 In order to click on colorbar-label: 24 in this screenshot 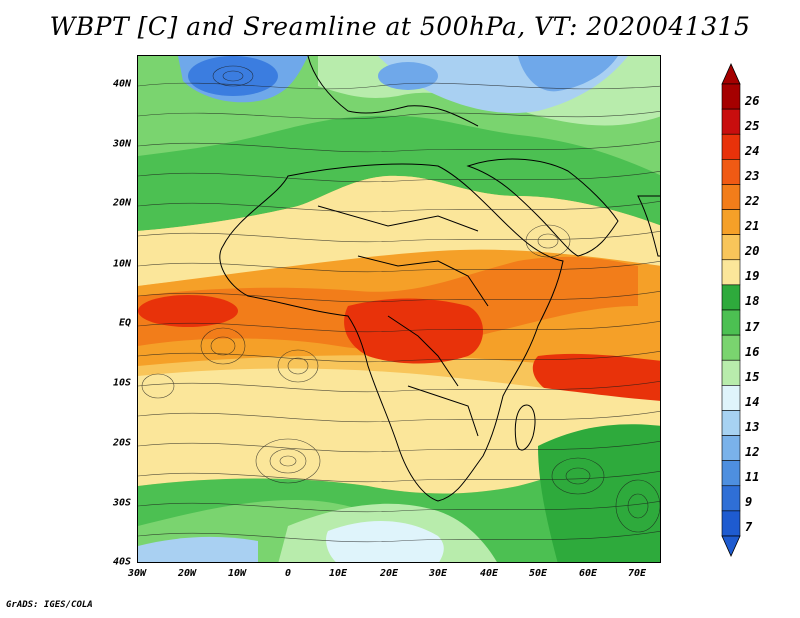, I will do `click(752, 150)`.